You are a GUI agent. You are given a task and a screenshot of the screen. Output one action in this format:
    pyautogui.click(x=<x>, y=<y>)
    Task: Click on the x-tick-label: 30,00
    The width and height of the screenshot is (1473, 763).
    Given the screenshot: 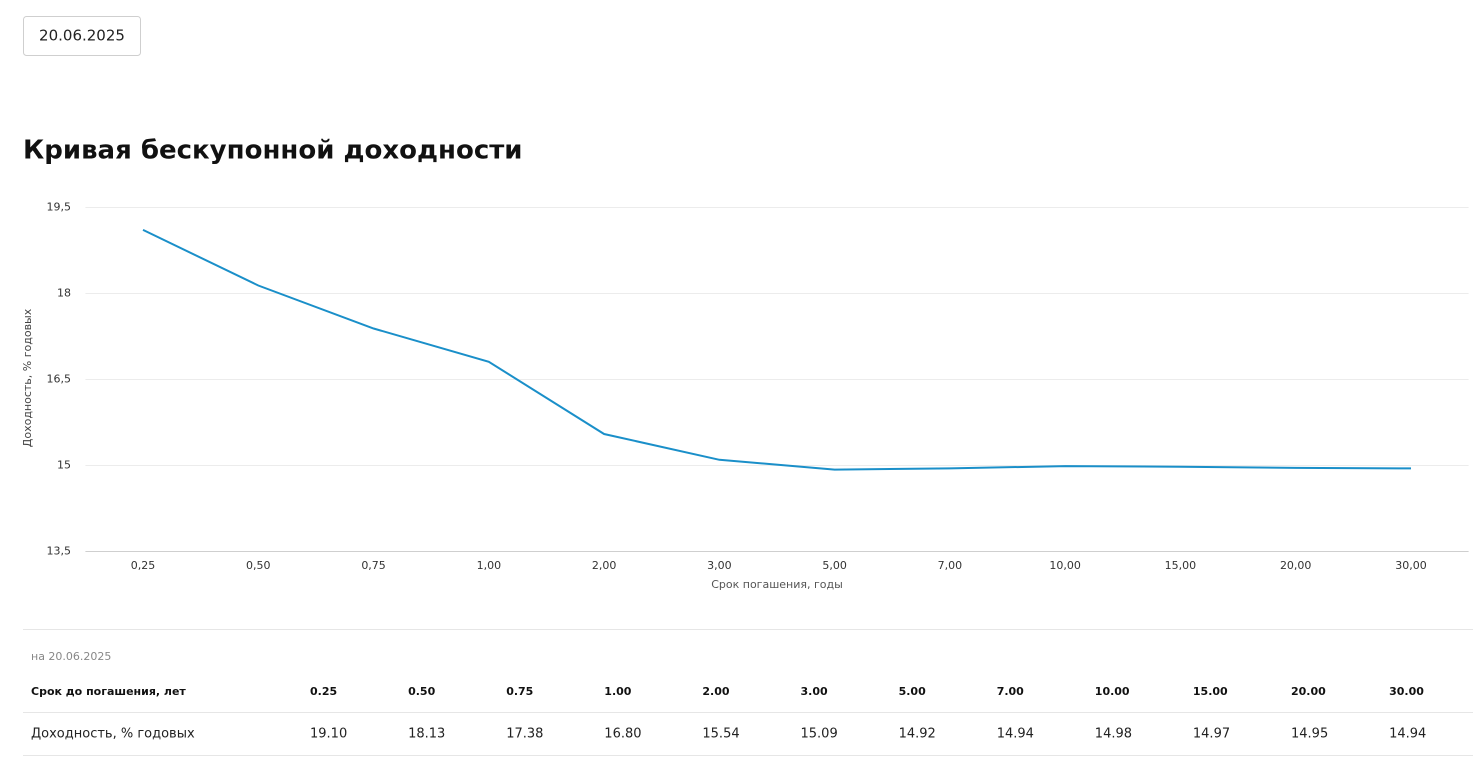 What is the action you would take?
    pyautogui.click(x=1411, y=565)
    